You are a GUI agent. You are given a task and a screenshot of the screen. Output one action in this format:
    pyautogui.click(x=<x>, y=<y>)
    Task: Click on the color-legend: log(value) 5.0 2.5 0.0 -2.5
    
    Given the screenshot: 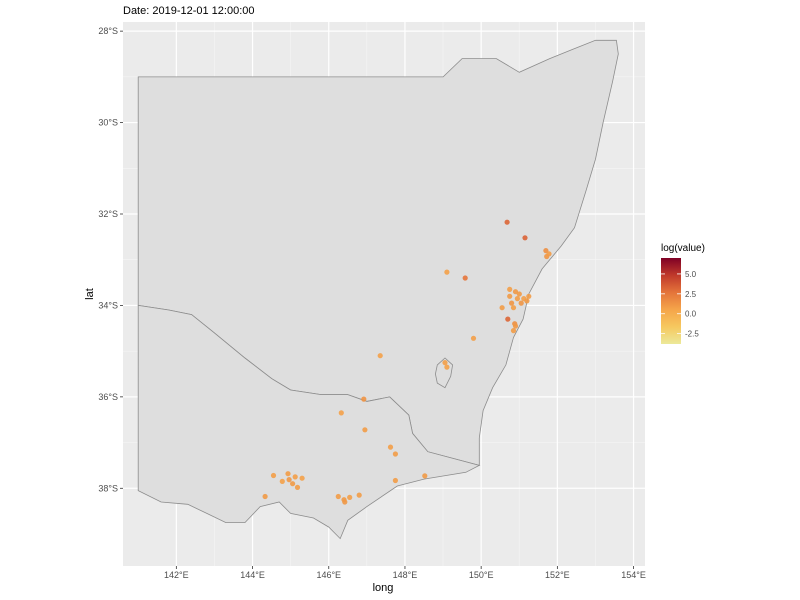 What is the action you would take?
    pyautogui.click(x=683, y=293)
    